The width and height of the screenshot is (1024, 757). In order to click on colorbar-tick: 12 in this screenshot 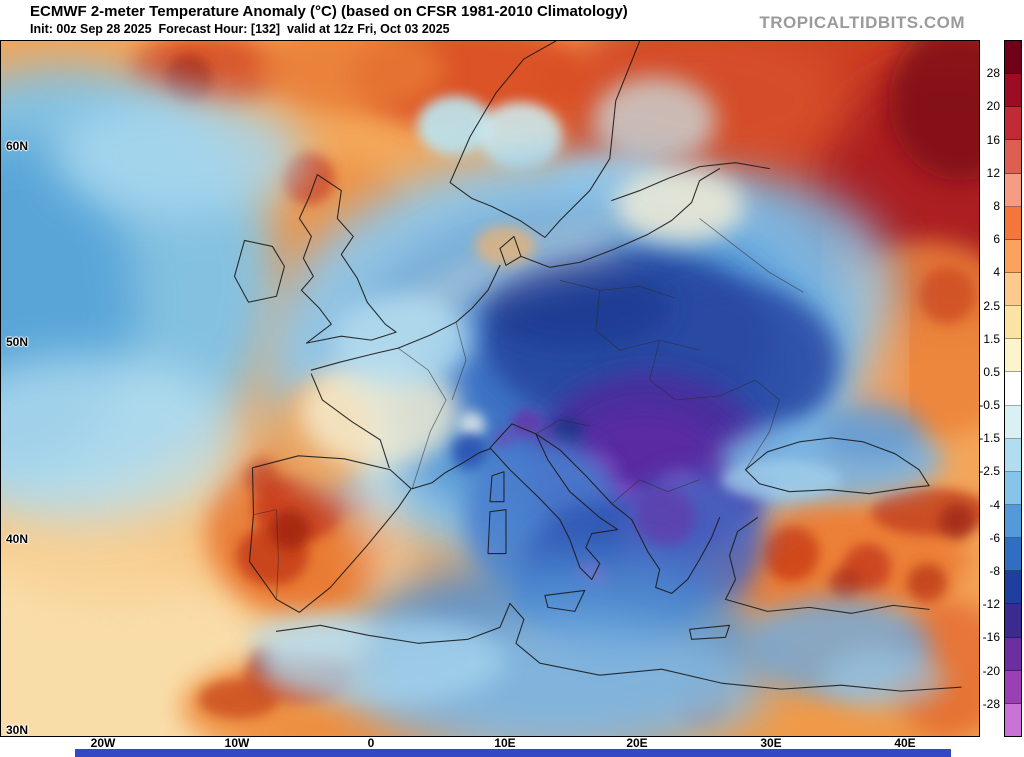, I will do `click(993, 173)`.